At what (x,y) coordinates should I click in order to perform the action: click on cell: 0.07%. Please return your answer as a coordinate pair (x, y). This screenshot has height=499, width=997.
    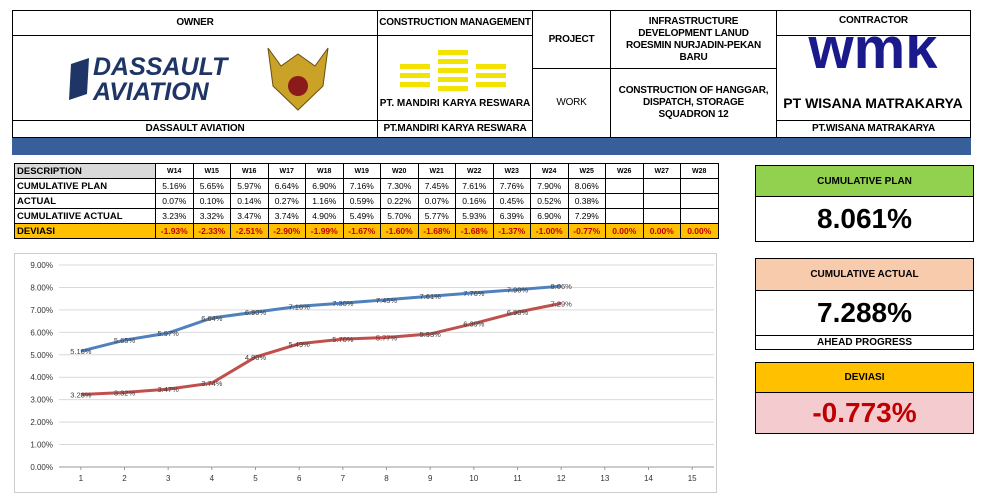
    Looking at the image, I should click on (174, 201).